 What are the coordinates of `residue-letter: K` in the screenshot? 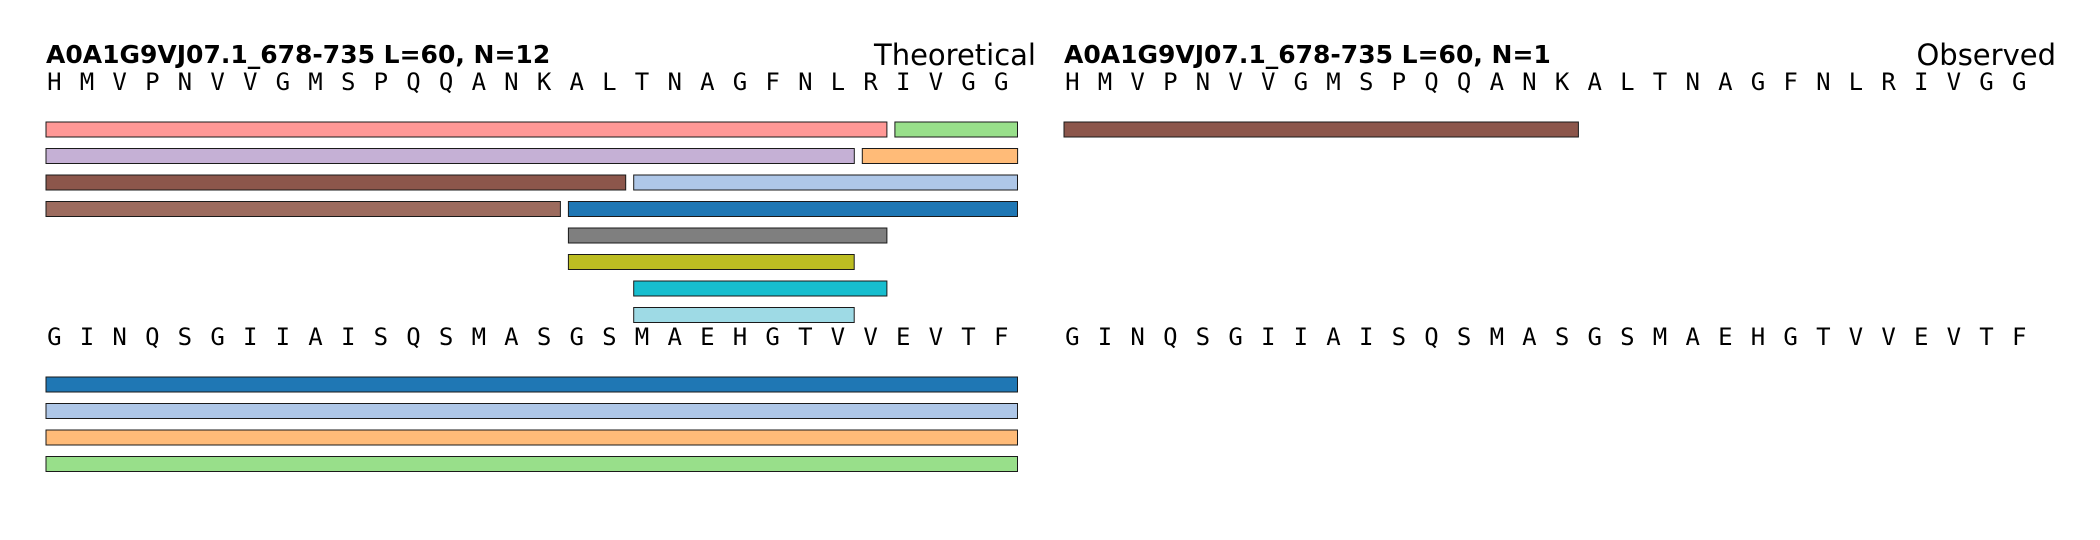 It's located at (1562, 82).